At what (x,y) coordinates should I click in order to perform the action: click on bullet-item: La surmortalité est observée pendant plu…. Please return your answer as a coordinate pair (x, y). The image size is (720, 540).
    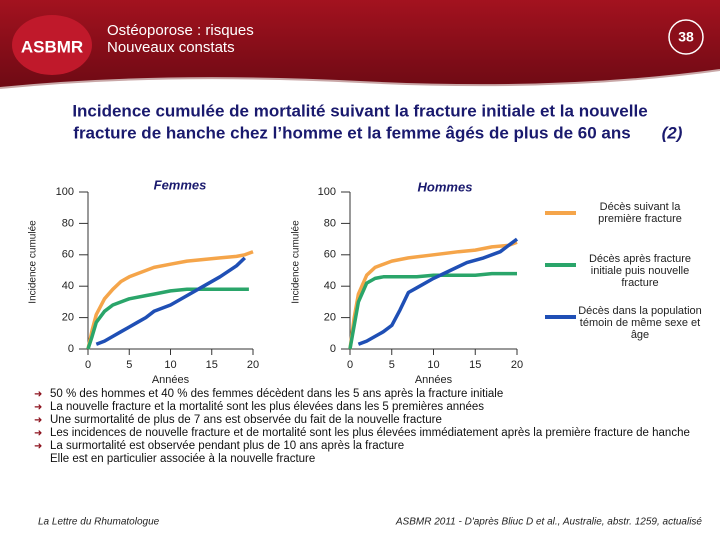
    Looking at the image, I should click on (374, 453).